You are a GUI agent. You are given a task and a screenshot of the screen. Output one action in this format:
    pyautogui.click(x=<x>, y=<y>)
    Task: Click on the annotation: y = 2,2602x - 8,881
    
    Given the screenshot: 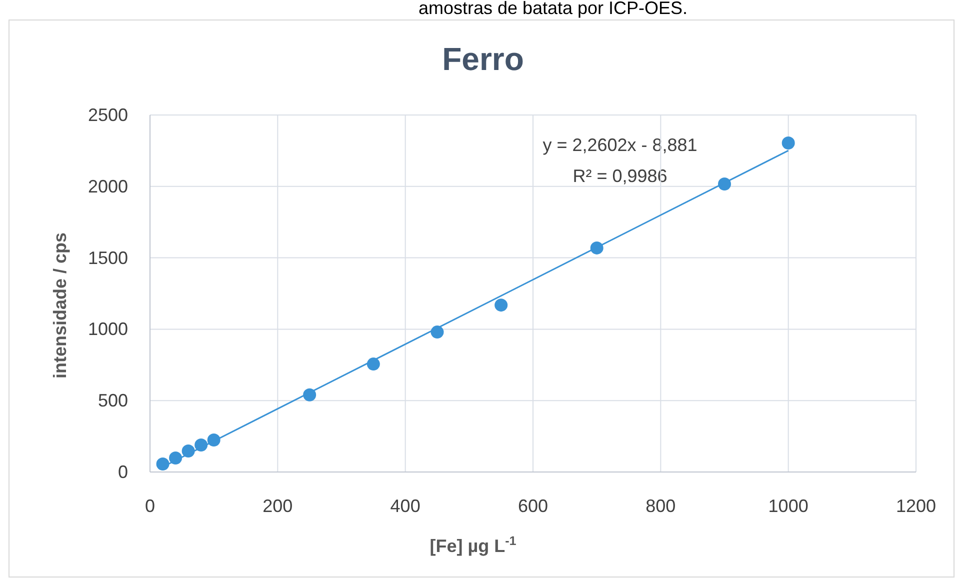 What is the action you would take?
    pyautogui.click(x=620, y=145)
    